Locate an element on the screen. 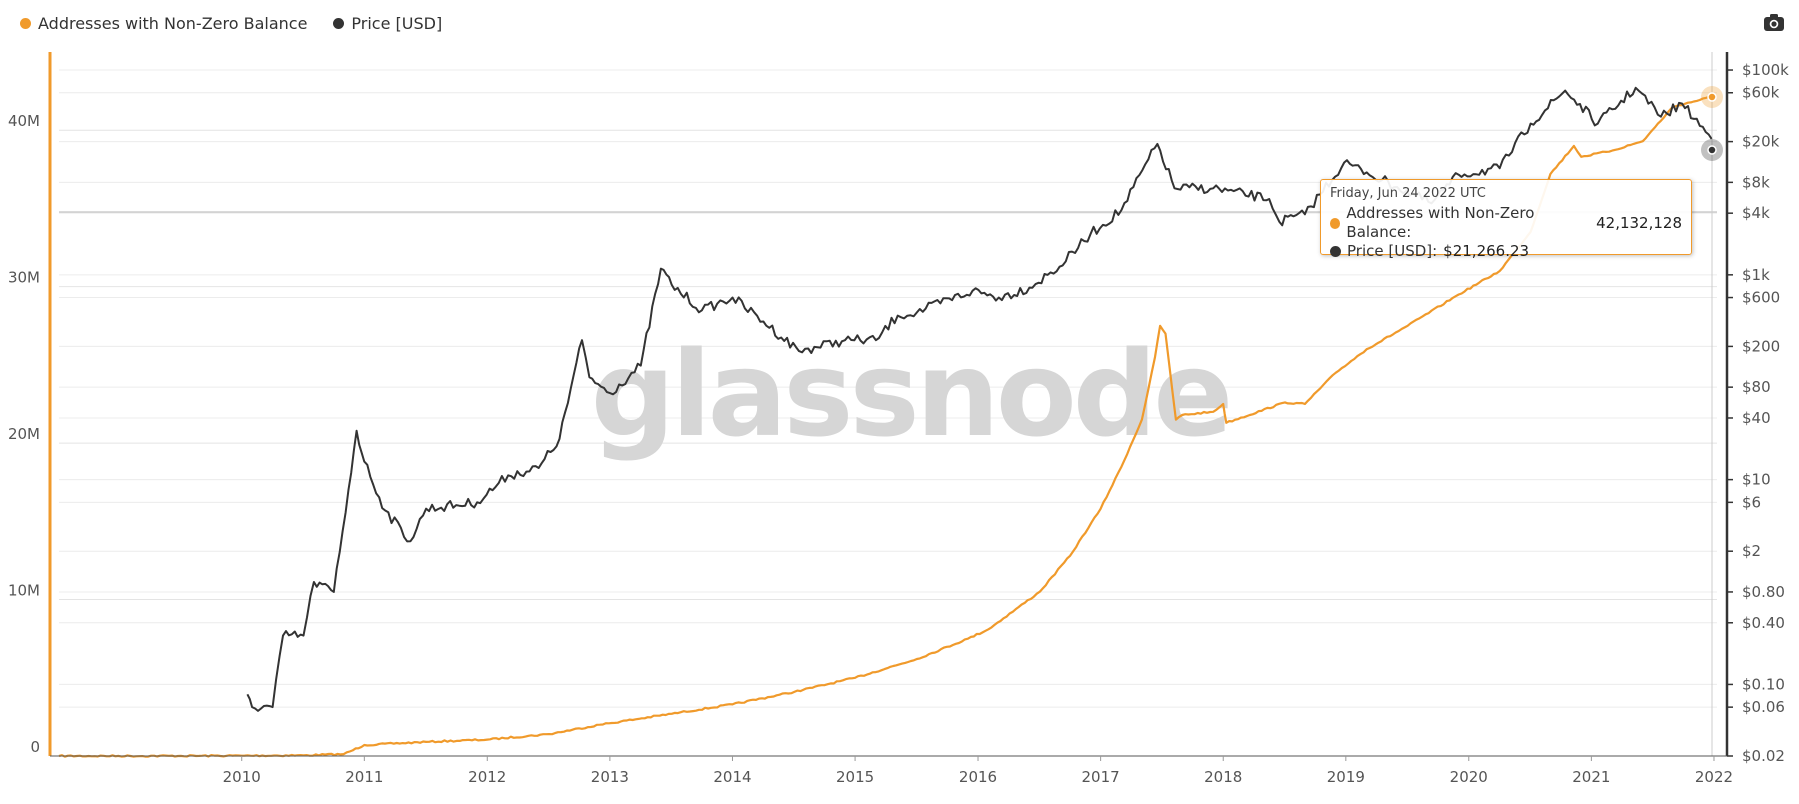 The height and width of the screenshot is (804, 1799). right-axis-tick-label: $60k is located at coordinates (1761, 93).